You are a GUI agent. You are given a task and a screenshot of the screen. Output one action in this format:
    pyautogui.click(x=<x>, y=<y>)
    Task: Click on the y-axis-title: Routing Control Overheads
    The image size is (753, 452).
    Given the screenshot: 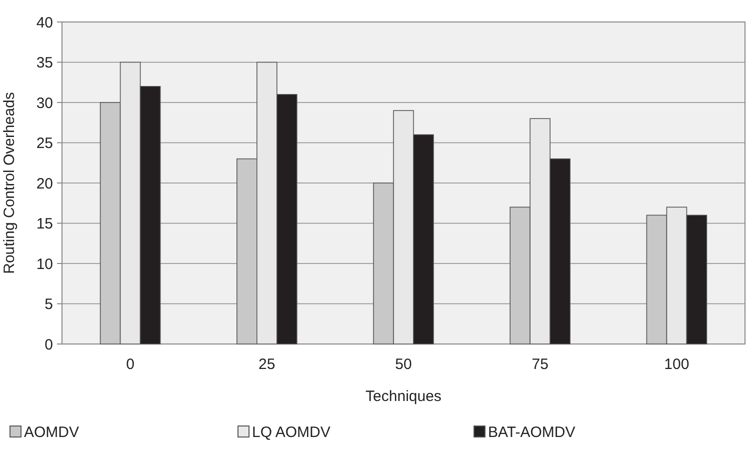 What is the action you would take?
    pyautogui.click(x=9, y=183)
    